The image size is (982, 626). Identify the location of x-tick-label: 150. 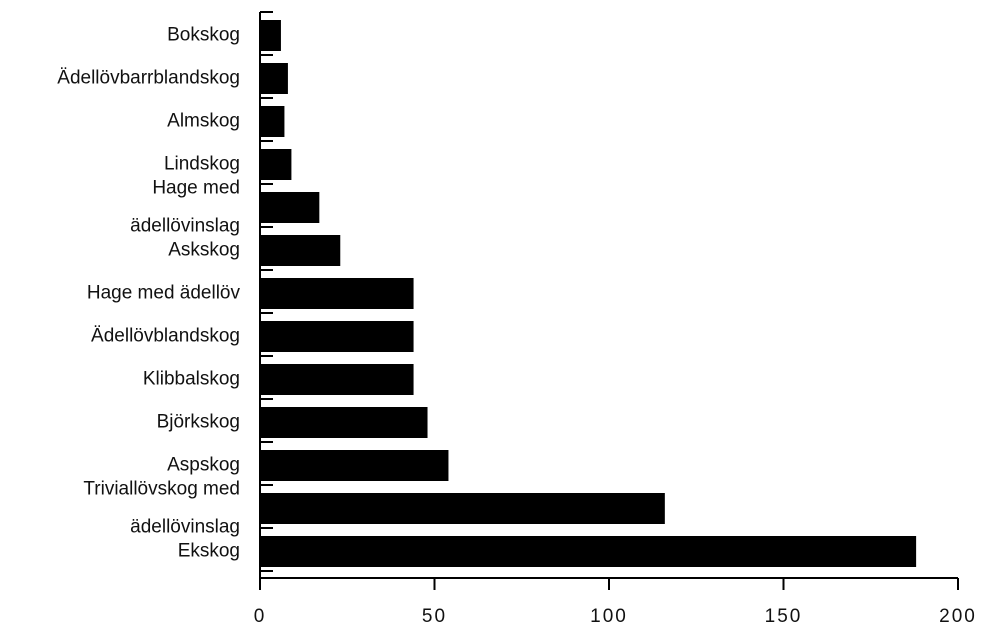
(784, 616).